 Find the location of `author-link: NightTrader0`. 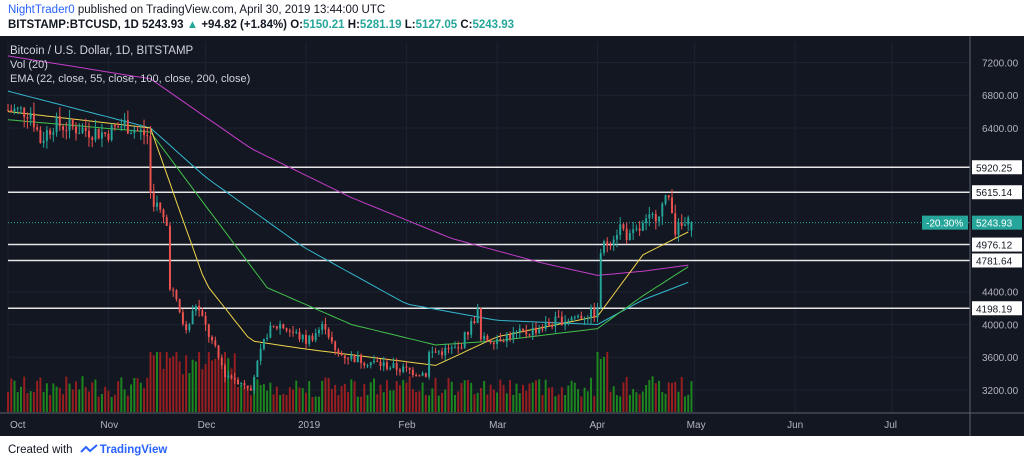

author-link: NightTrader0 is located at coordinates (41, 10).